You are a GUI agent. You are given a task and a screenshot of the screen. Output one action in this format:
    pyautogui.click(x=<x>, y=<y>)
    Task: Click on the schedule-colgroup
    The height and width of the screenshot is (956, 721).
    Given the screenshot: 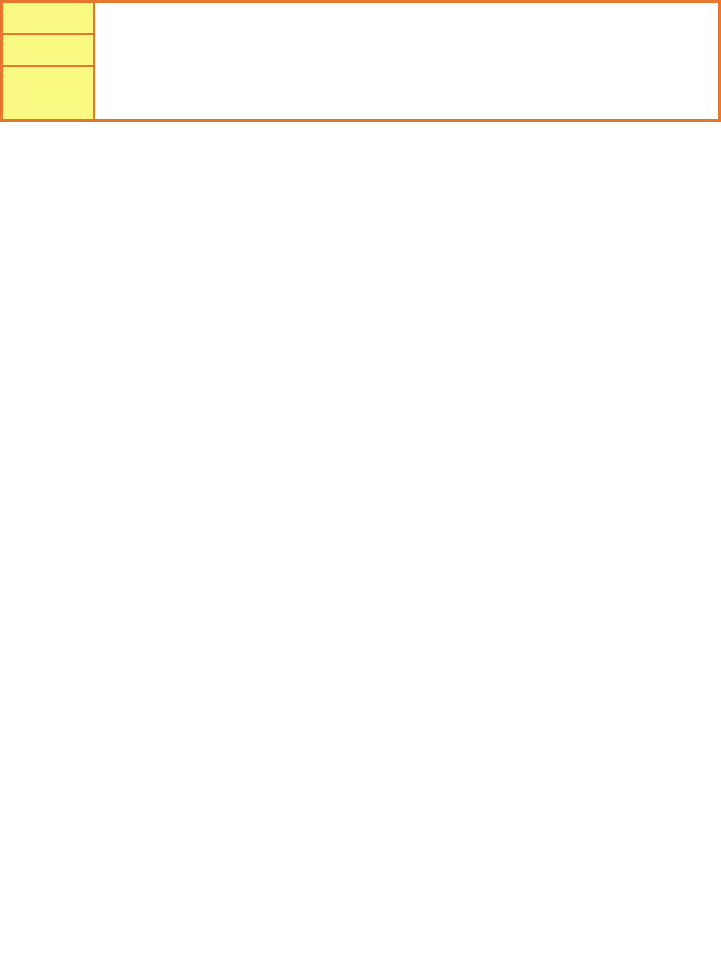 What is the action you would take?
    pyautogui.click(x=361, y=61)
    